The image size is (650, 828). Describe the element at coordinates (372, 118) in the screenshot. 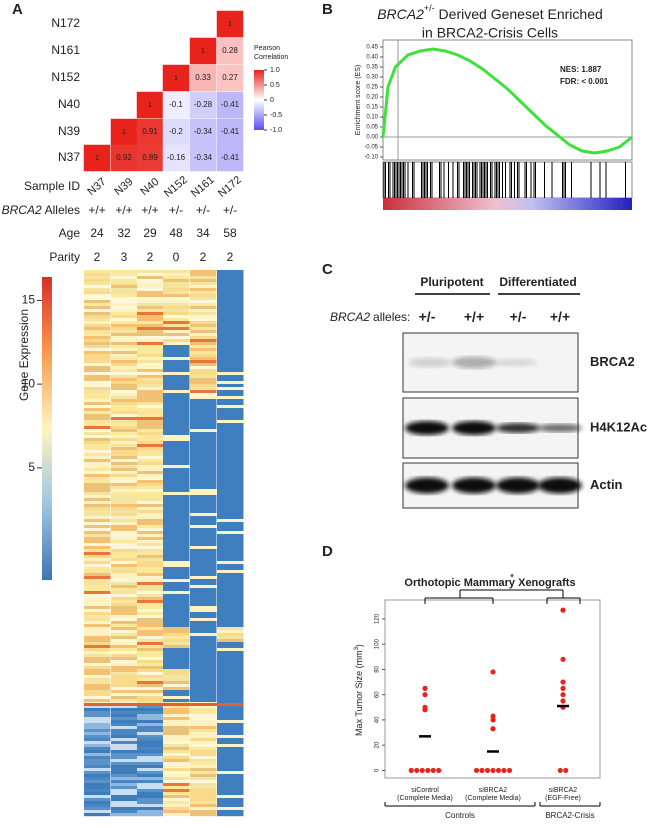

I see `y-tick-label: 0.10` at that location.